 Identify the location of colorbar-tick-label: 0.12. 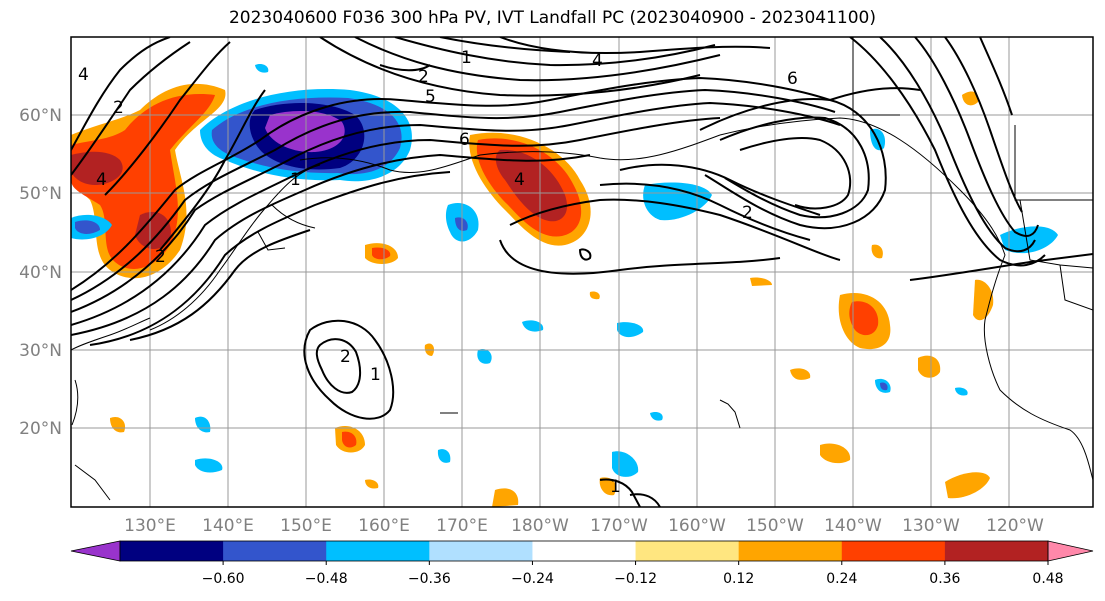
(738, 579).